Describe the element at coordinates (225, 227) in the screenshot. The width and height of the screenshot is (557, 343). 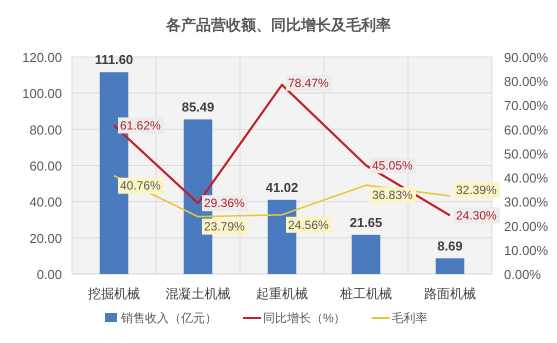
I see `data-label: 23.79%` at that location.